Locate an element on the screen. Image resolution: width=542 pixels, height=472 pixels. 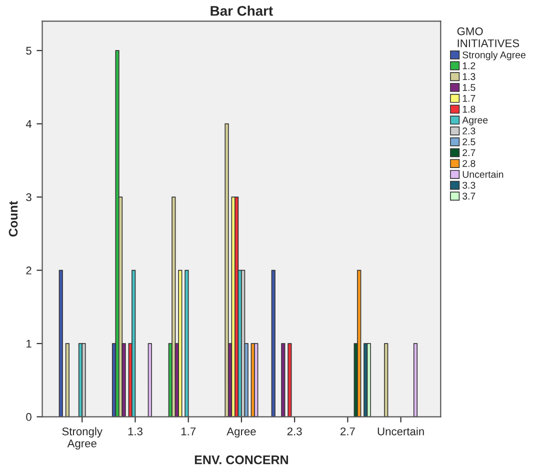
legend-label: 2.8 is located at coordinates (469, 163).